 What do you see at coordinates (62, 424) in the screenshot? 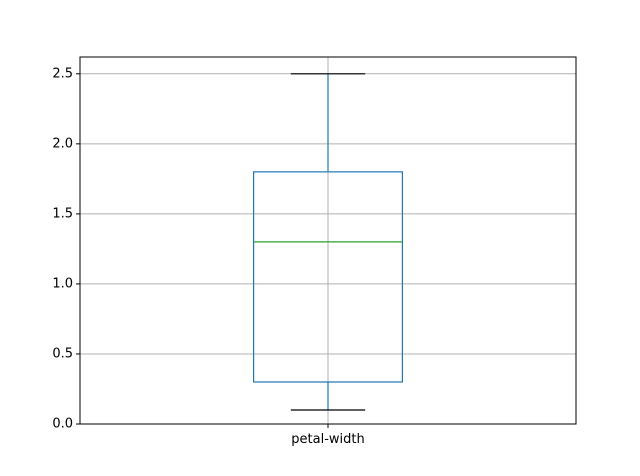
I see `y-tick-label: 0.0` at bounding box center [62, 424].